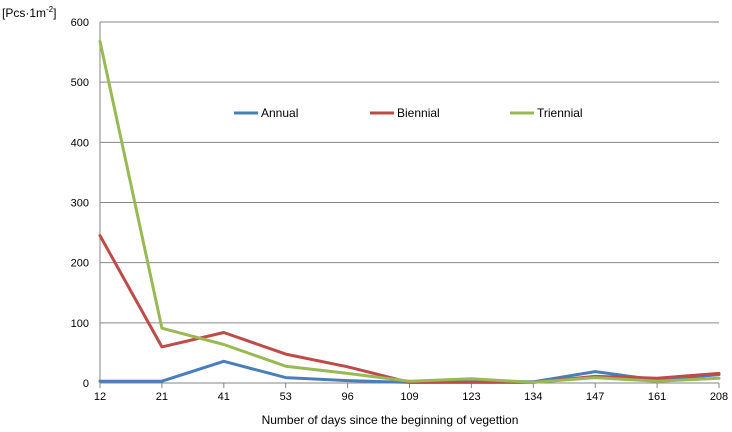  What do you see at coordinates (418, 113) in the screenshot?
I see `legend-label: Biennial` at bounding box center [418, 113].